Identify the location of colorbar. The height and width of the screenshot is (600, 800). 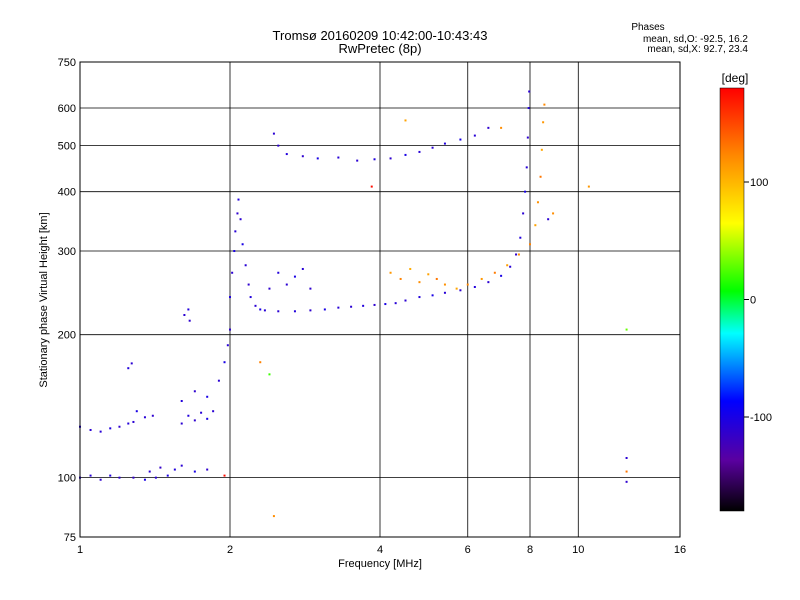
(732, 299).